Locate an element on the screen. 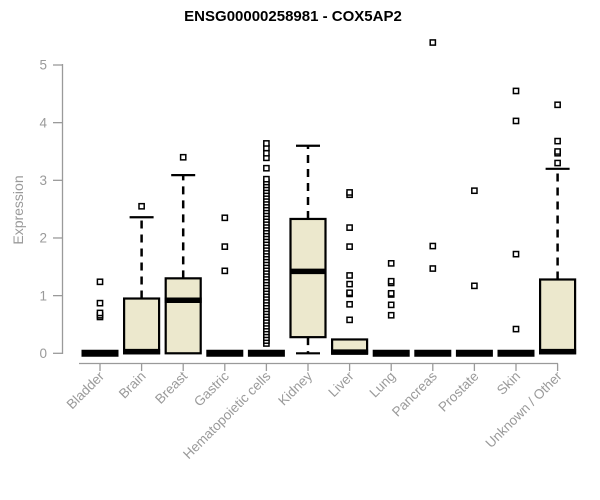  box-kidney is located at coordinates (308, 278).